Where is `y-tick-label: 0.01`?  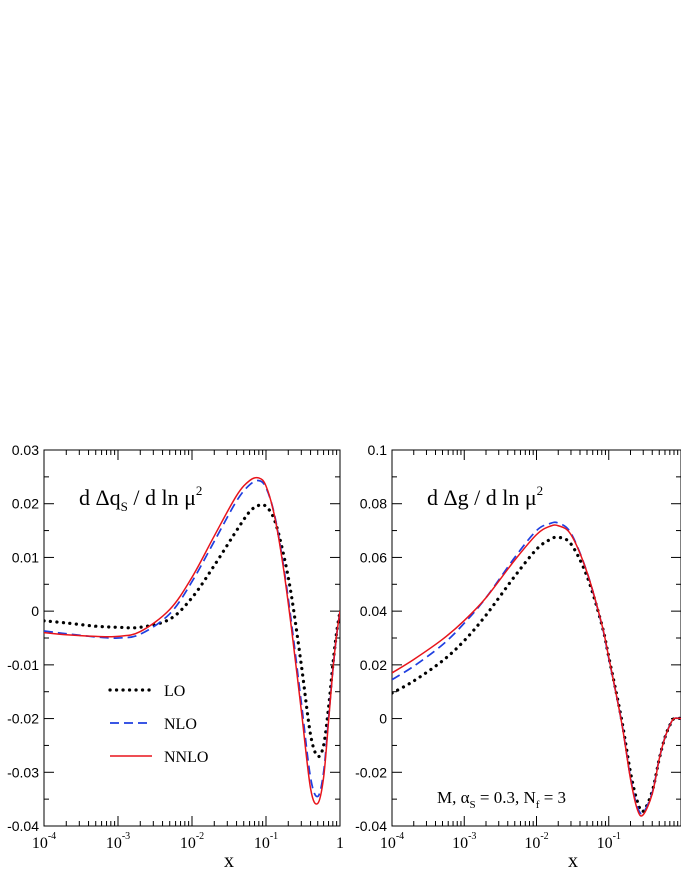
y-tick-label: 0.01 is located at coordinates (25, 557).